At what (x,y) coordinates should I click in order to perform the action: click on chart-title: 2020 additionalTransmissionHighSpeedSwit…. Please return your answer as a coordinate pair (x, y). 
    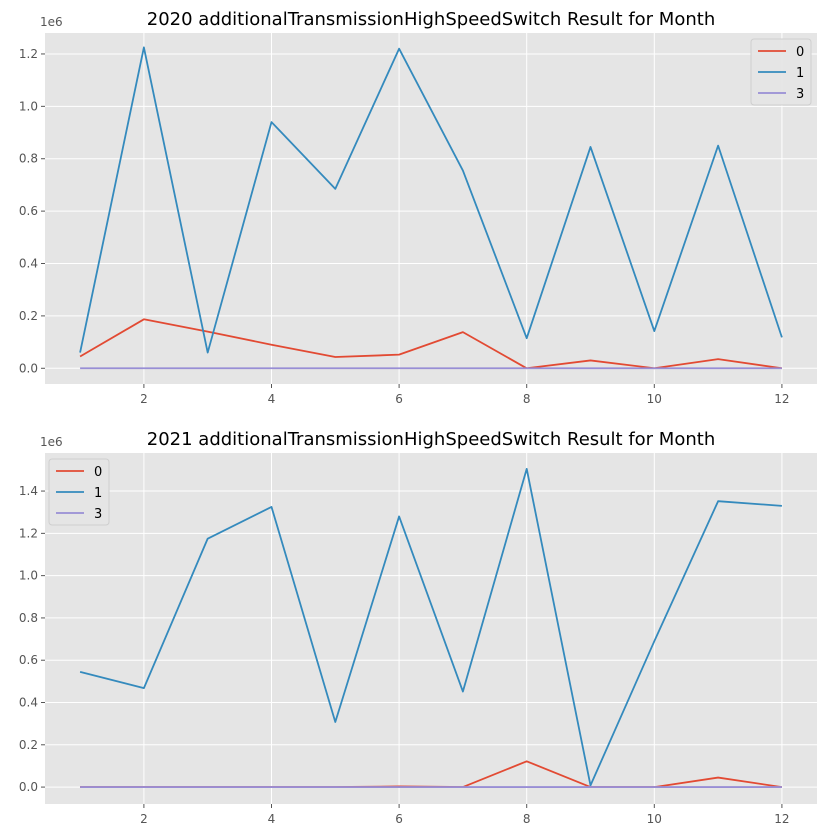
    Looking at the image, I should click on (431, 19).